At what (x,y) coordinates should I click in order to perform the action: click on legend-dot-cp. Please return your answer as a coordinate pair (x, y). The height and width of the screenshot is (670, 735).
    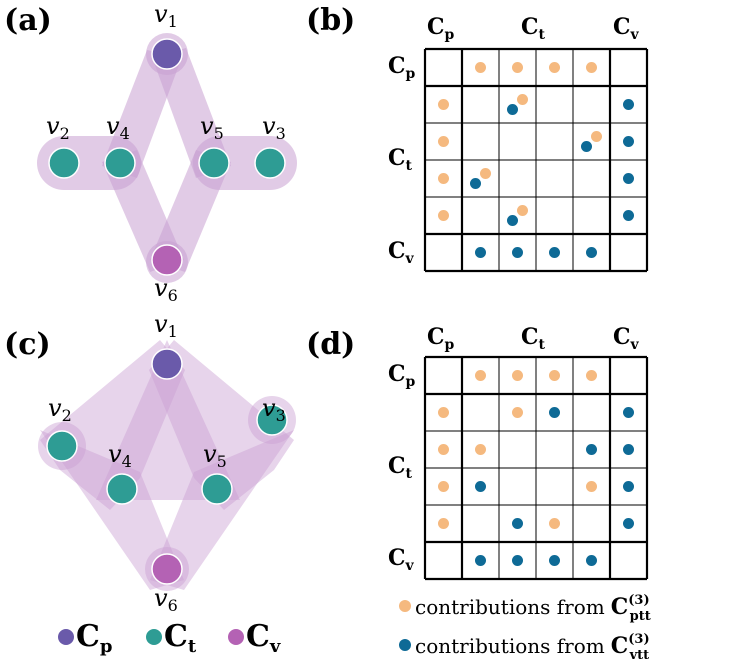
    Looking at the image, I should click on (66, 637).